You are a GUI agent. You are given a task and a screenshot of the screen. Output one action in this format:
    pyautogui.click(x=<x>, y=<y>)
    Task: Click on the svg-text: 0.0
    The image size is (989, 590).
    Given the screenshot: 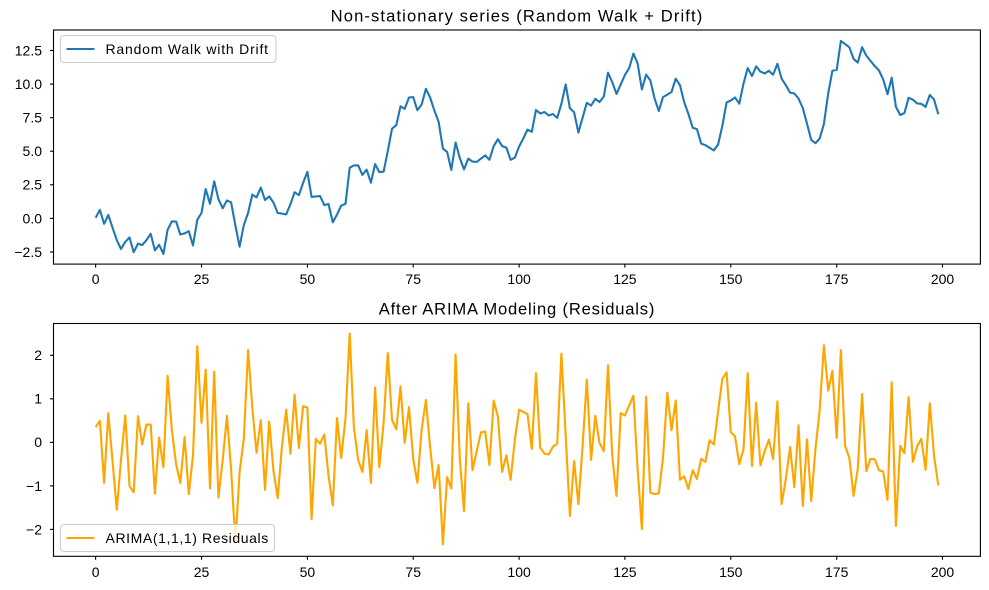 What is the action you would take?
    pyautogui.click(x=33, y=218)
    